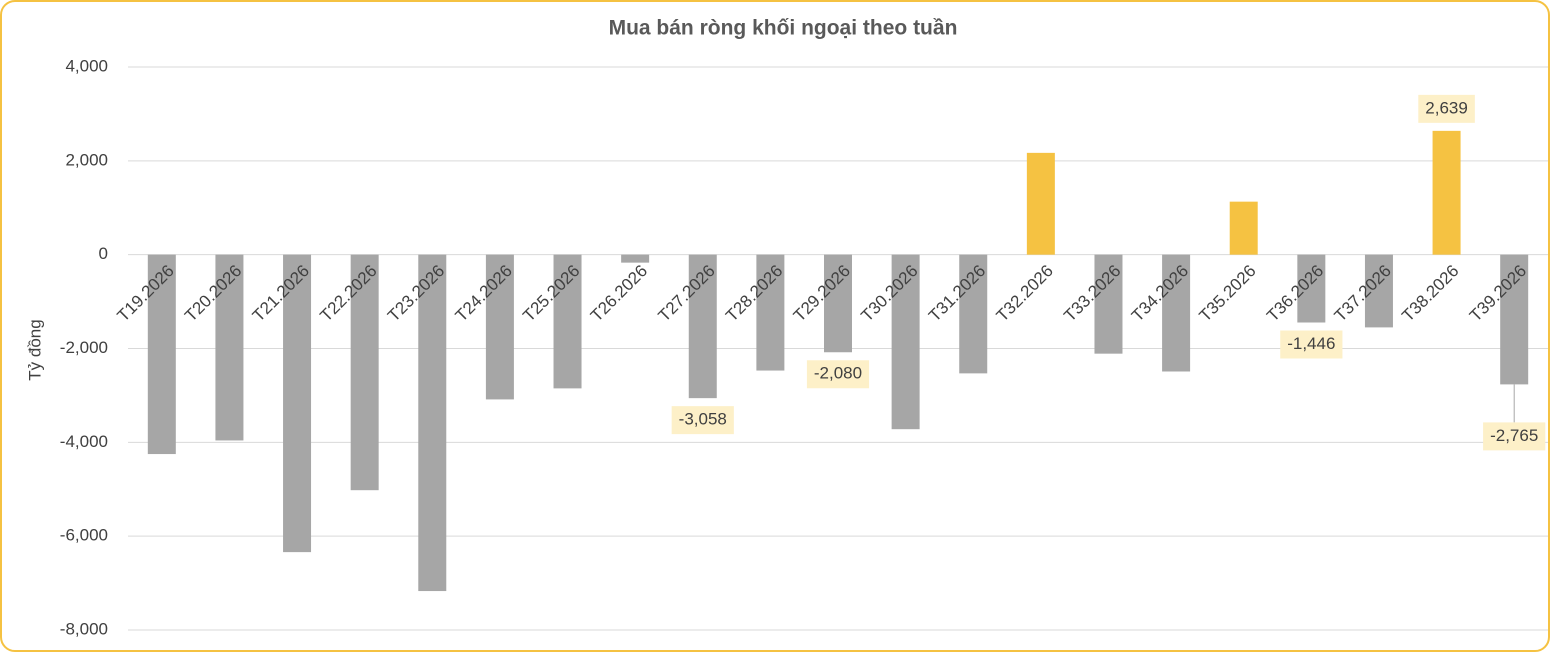 The width and height of the screenshot is (1550, 652). I want to click on y-tick-label: -2,000, so click(84, 347).